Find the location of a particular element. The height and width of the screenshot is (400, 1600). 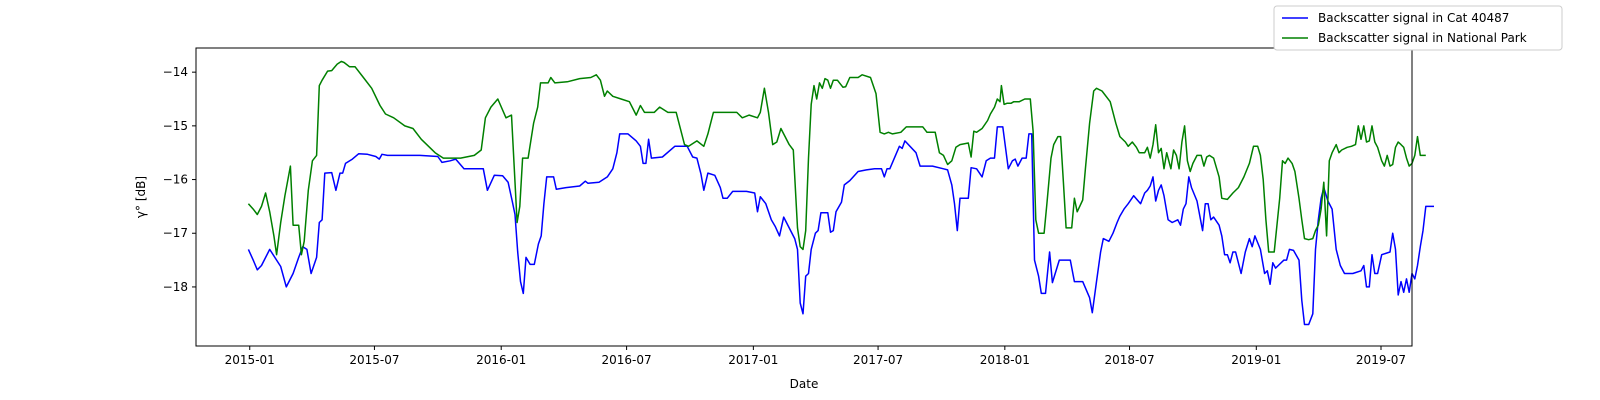

x-tick-label: 2018-01 is located at coordinates (1005, 360).